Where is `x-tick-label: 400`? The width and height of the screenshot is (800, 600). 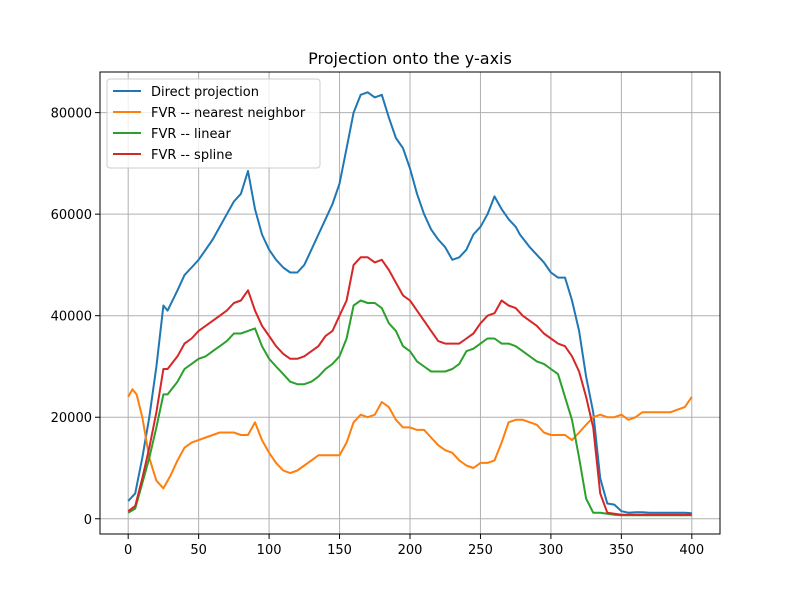
x-tick-label: 400 is located at coordinates (691, 550).